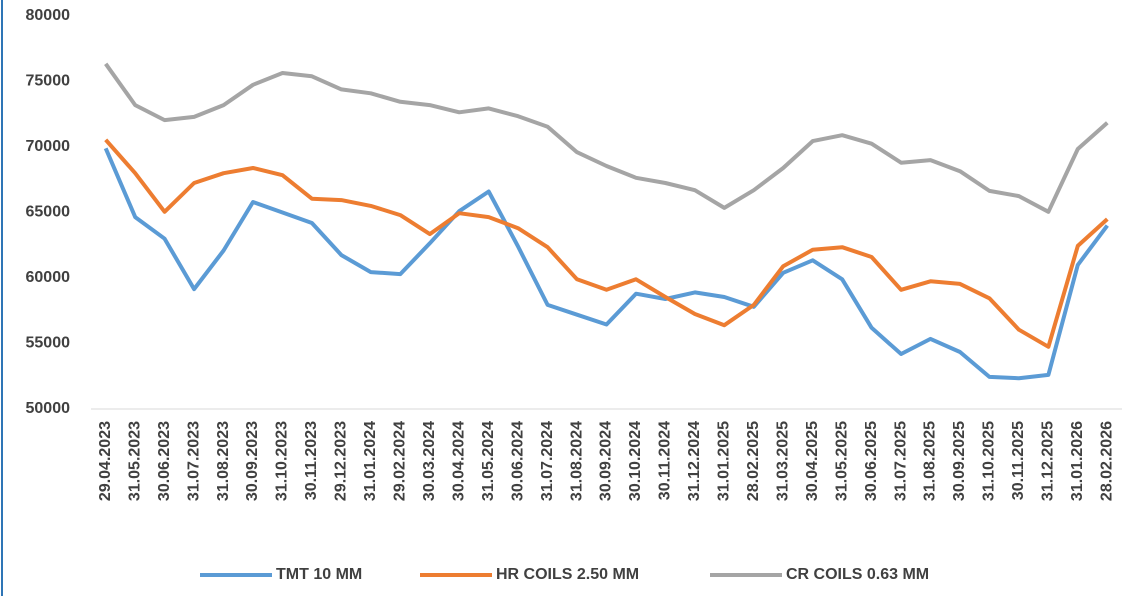  I want to click on x-tick-label: 30.04.2024, so click(458, 461).